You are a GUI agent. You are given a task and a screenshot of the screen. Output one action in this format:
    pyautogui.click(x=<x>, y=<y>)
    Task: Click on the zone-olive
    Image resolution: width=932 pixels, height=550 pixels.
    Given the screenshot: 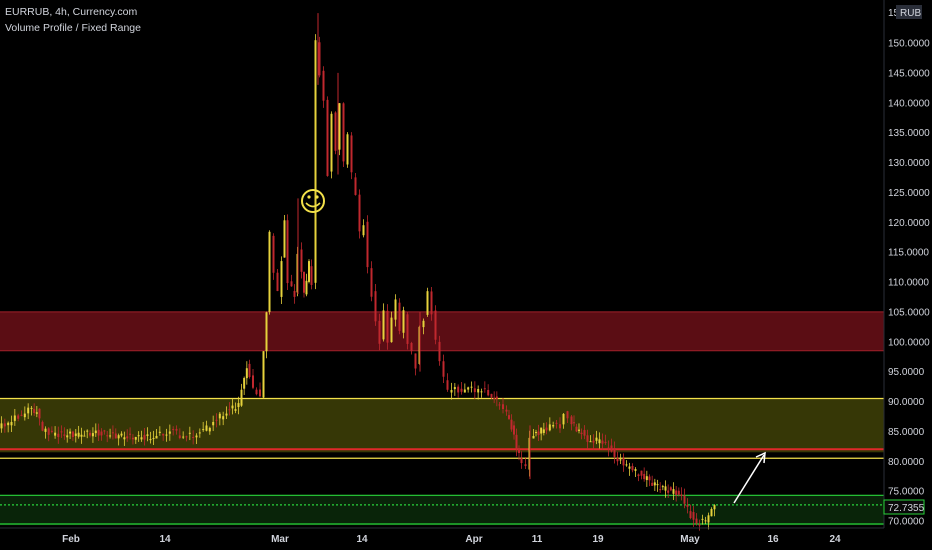 What is the action you would take?
    pyautogui.click(x=442, y=425)
    